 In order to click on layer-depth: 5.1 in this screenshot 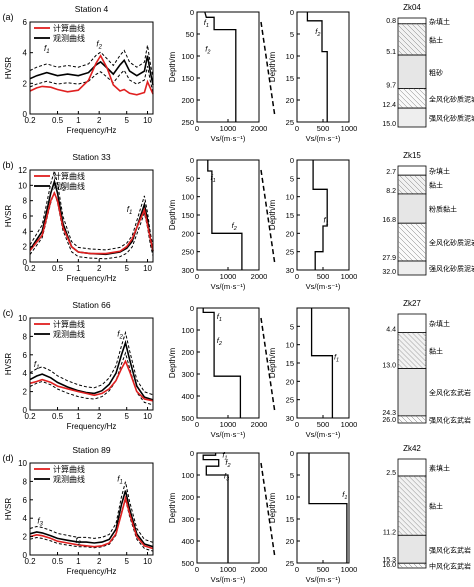, I will do `click(391, 52)`.